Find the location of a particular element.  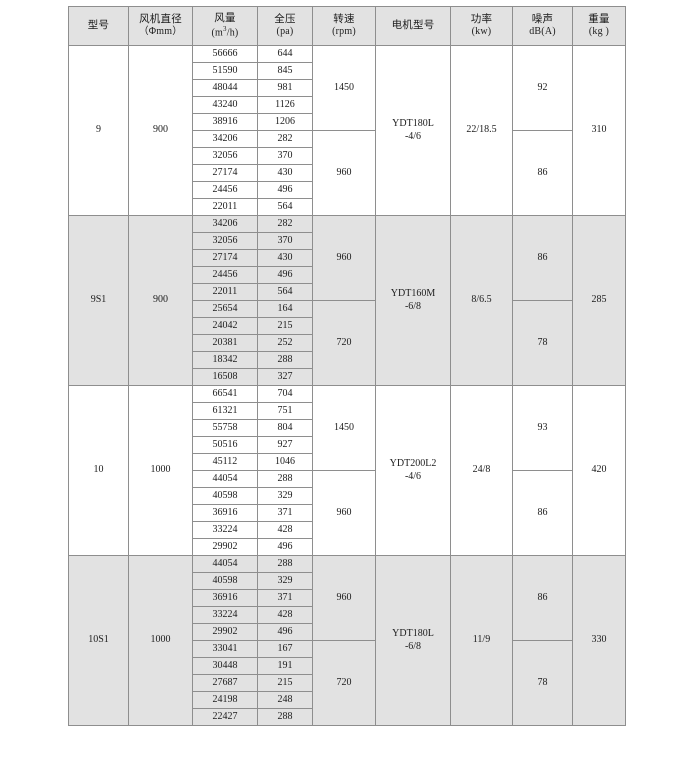

column-header-motor-model: 电机型号 is located at coordinates (413, 26).